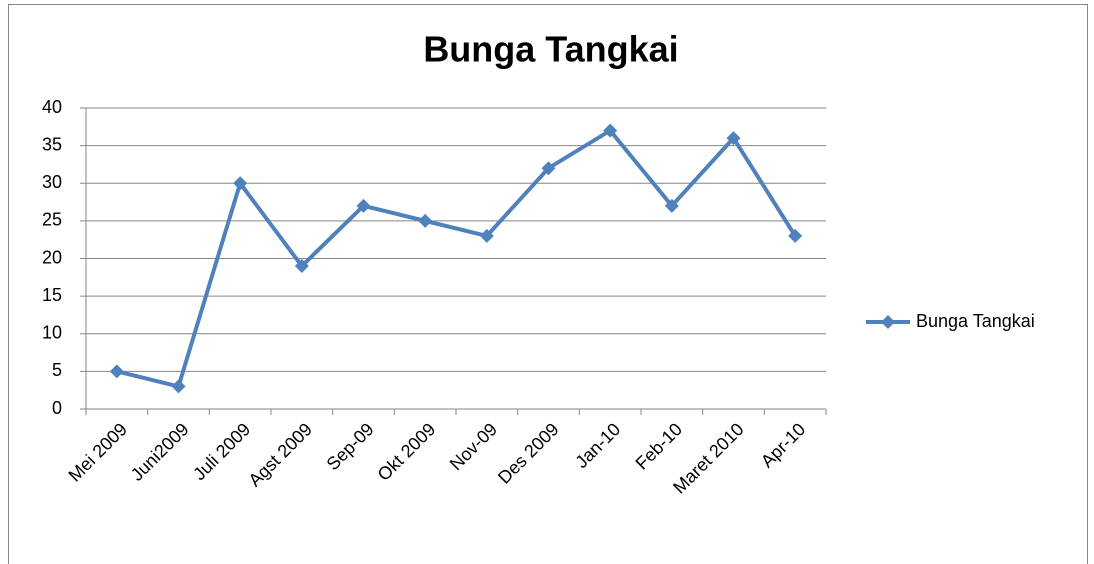  Describe the element at coordinates (52, 107) in the screenshot. I see `y-tick-label: 40` at that location.